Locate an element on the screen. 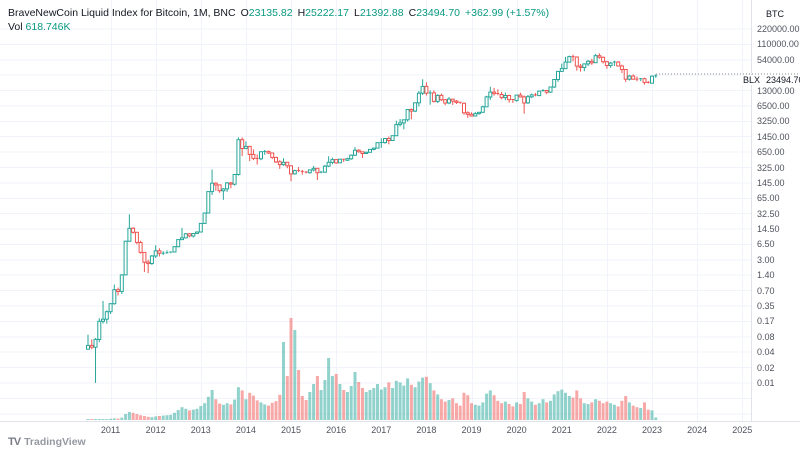 The height and width of the screenshot is (451, 800). price-tick-label: 0.01 is located at coordinates (766, 382).